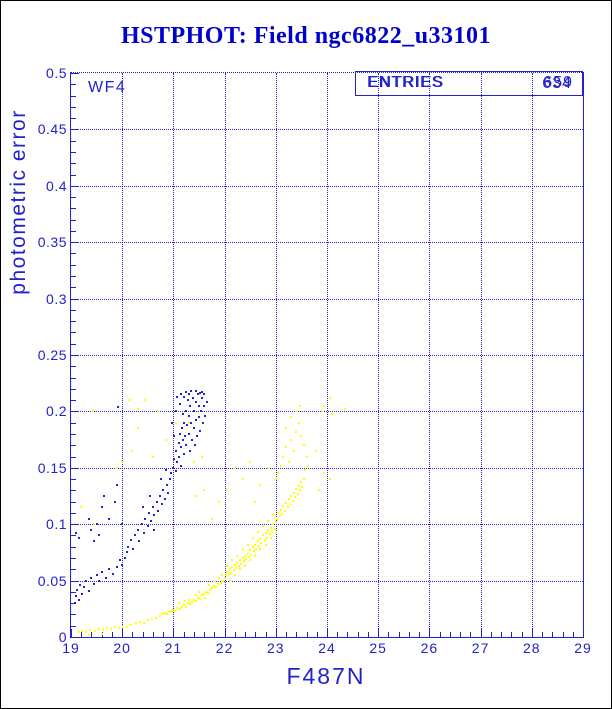  What do you see at coordinates (56, 411) in the screenshot?
I see `y-tick-label: 0.2` at bounding box center [56, 411].